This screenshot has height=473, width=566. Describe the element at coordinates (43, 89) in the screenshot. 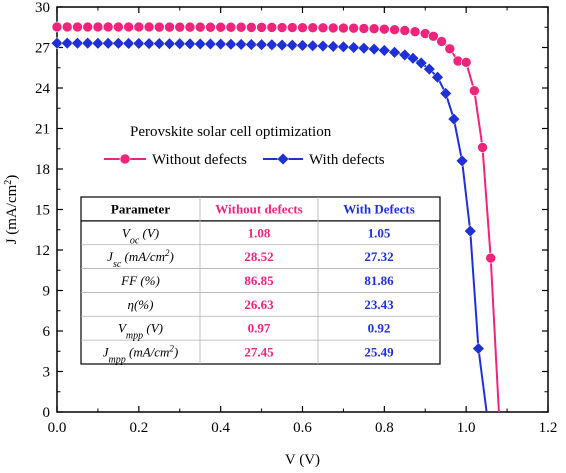

I see `y-tick-label: 24` at that location.